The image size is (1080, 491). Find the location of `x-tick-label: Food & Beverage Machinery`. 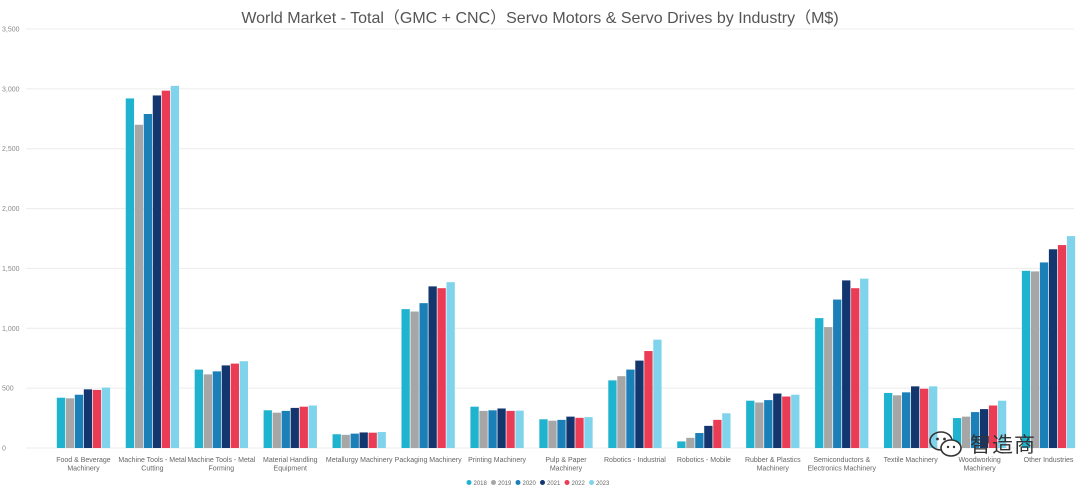

x-tick-label: Food & Beverage Machinery is located at coordinates (83, 465).